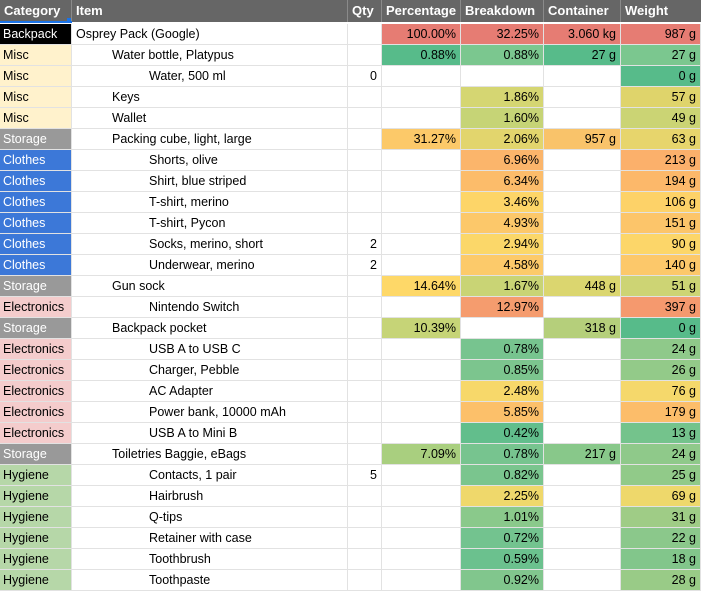 This screenshot has width=701, height=592. What do you see at coordinates (502, 475) in the screenshot?
I see `breakdown-cell: 0.82%` at bounding box center [502, 475].